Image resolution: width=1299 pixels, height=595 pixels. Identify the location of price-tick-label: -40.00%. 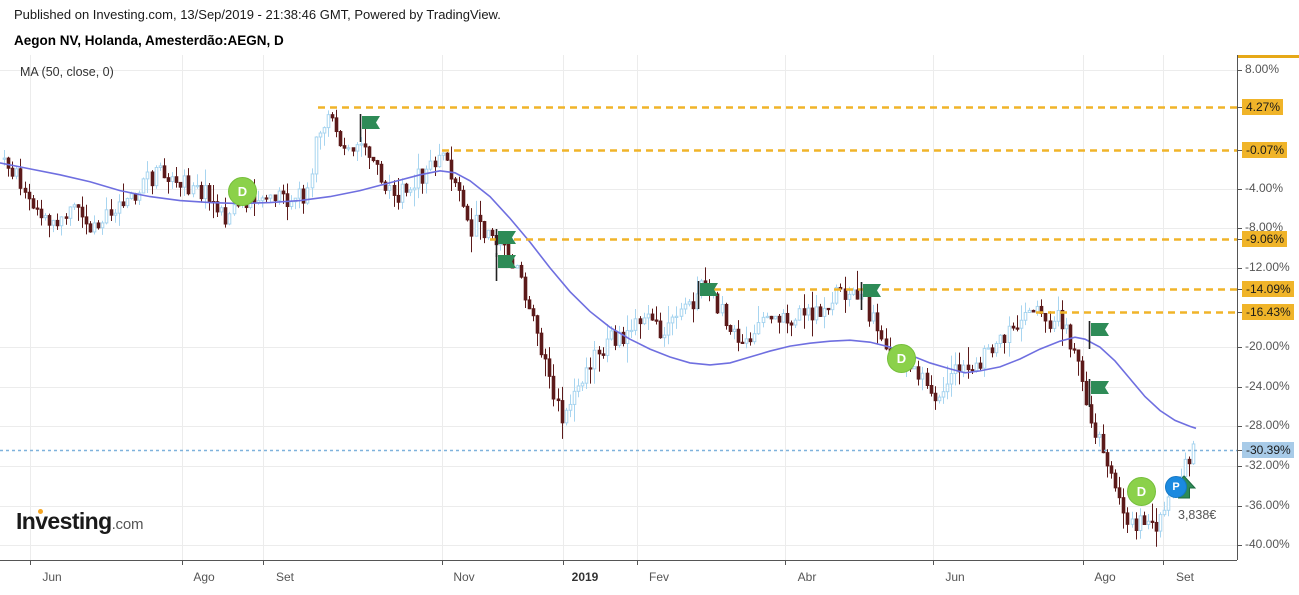
(1267, 544).